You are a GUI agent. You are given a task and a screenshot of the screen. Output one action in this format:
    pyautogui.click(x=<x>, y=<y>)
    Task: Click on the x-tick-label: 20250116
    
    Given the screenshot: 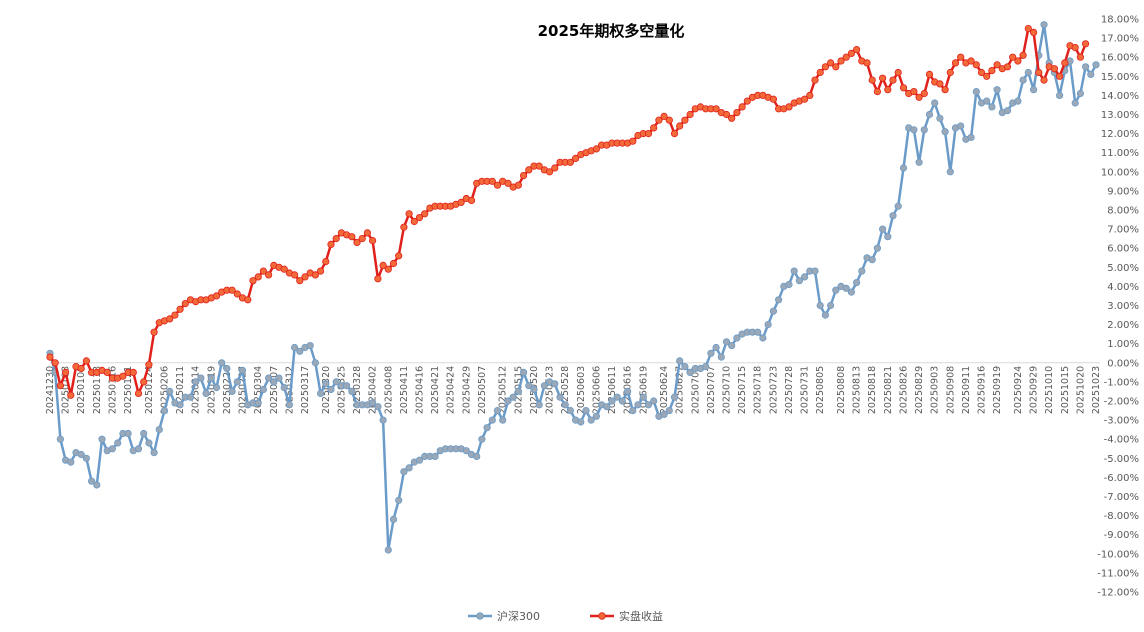 What is the action you would take?
    pyautogui.click(x=112, y=390)
    